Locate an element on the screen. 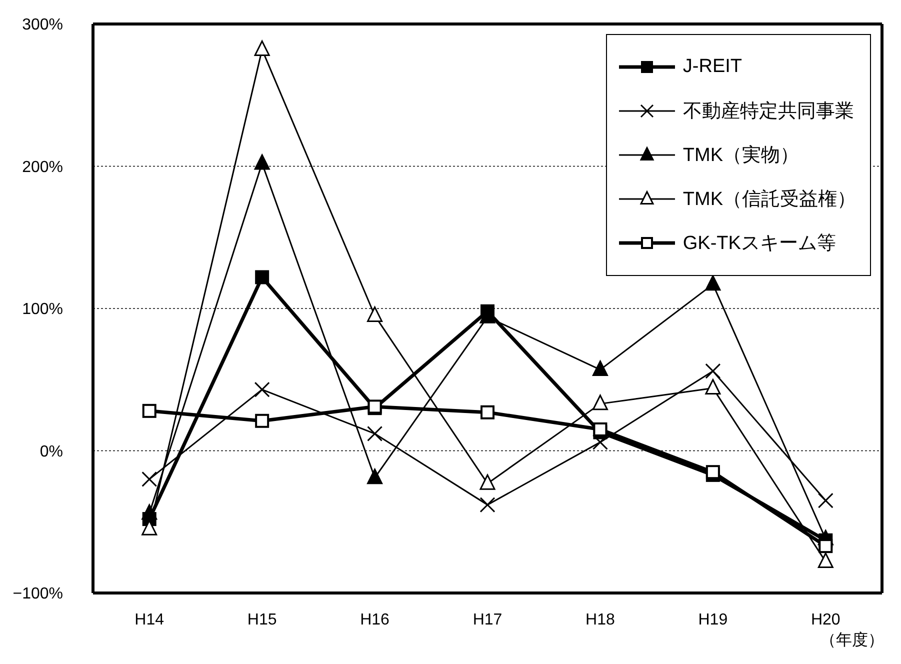 Image resolution: width=901 pixels, height=664 pixels. y-tick-label: 200% is located at coordinates (42, 167).